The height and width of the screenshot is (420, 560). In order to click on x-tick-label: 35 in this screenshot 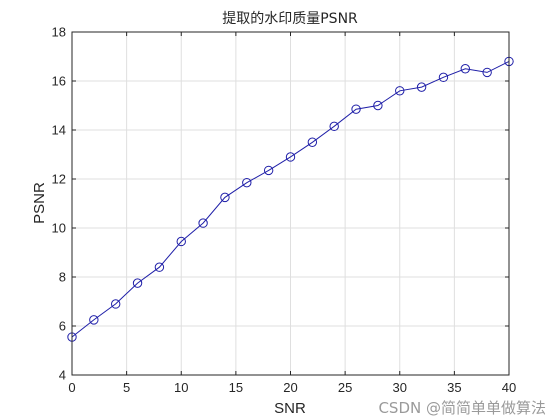, I will do `click(454, 387)`.